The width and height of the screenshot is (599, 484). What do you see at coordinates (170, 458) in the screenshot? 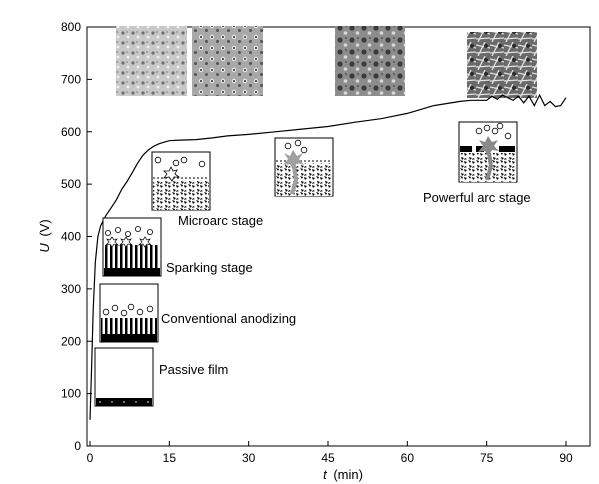
I see `x-tick-label: 15` at bounding box center [170, 458].